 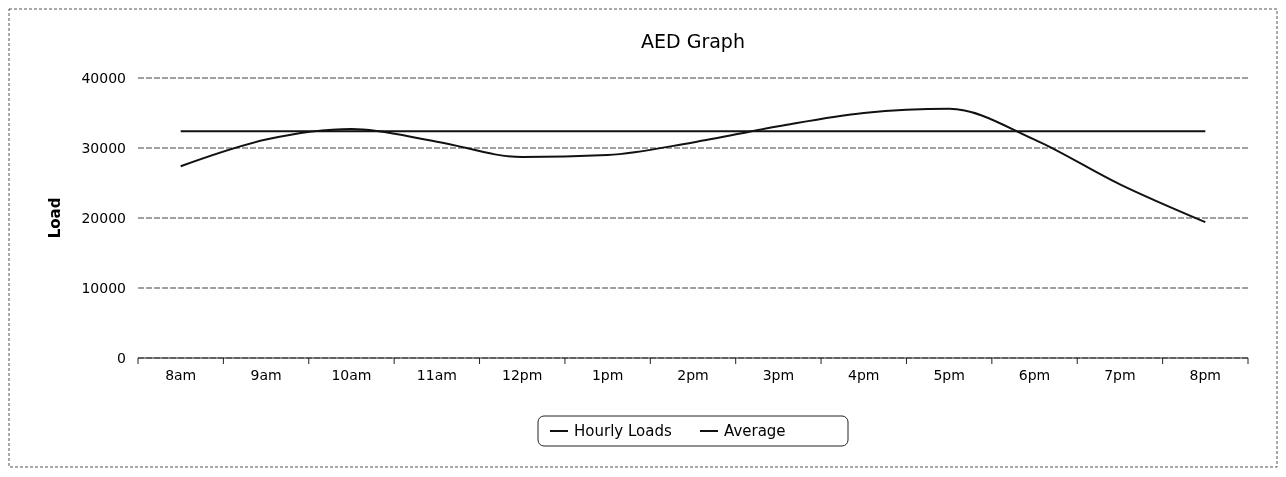 What do you see at coordinates (55, 218) in the screenshot?
I see `y-axis-title: Load` at bounding box center [55, 218].